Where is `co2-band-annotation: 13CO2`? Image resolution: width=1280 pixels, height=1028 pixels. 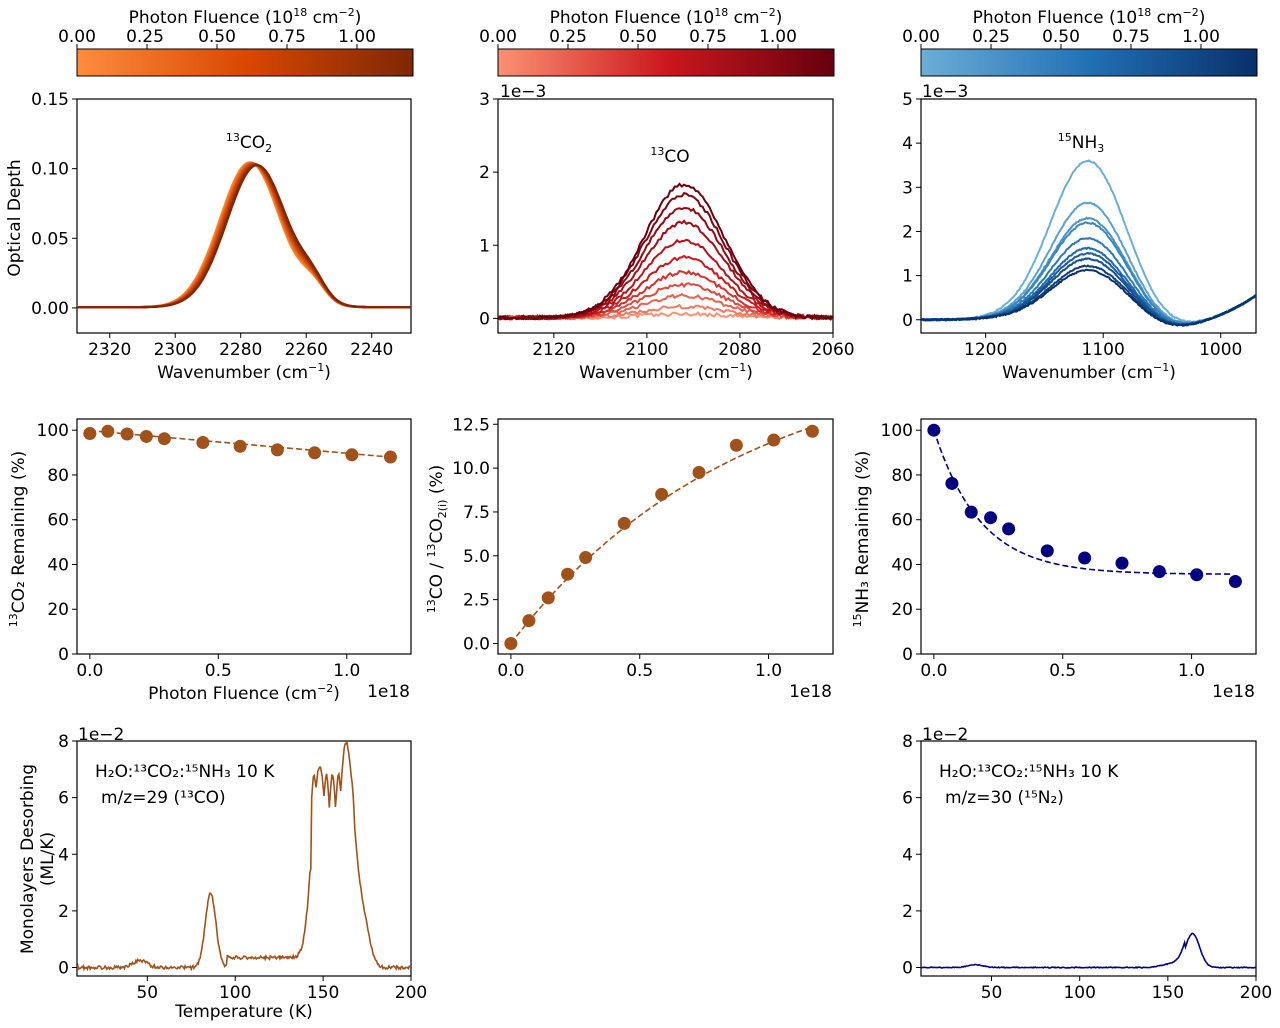
co2-band-annotation: 13CO2 is located at coordinates (249, 143).